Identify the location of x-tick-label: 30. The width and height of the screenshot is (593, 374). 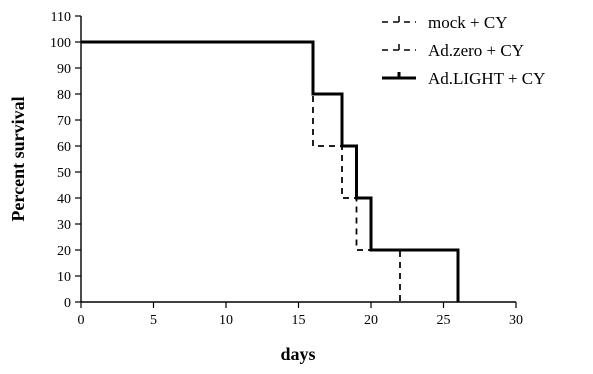
(516, 320).